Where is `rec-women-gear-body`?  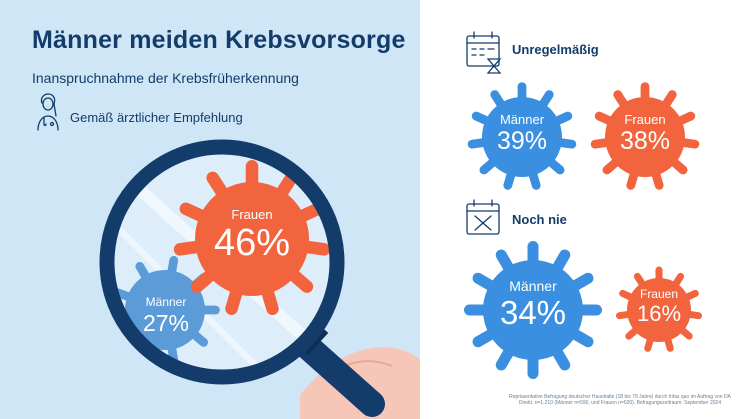 rec-women-gear-body is located at coordinates (252, 239).